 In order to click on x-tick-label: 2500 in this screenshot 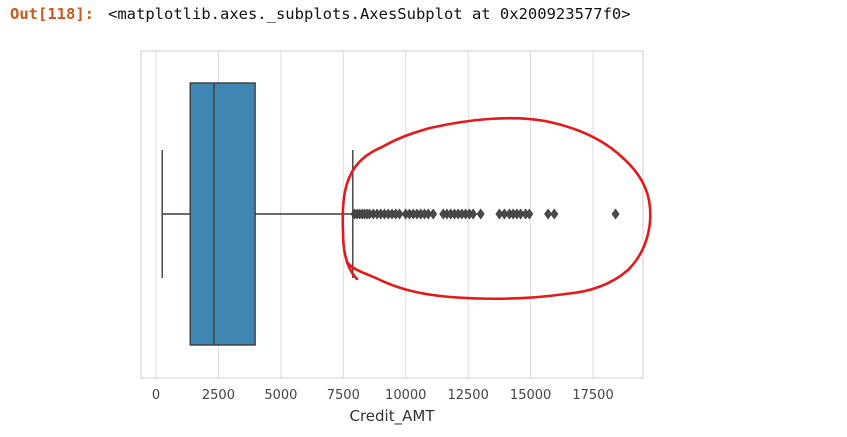, I will do `click(218, 395)`.